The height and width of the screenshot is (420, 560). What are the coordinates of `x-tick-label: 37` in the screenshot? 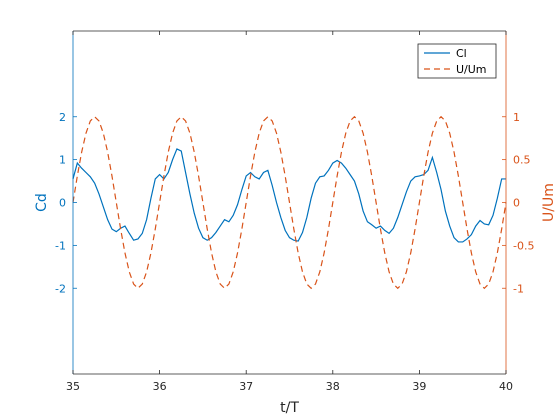 It's located at (246, 386).